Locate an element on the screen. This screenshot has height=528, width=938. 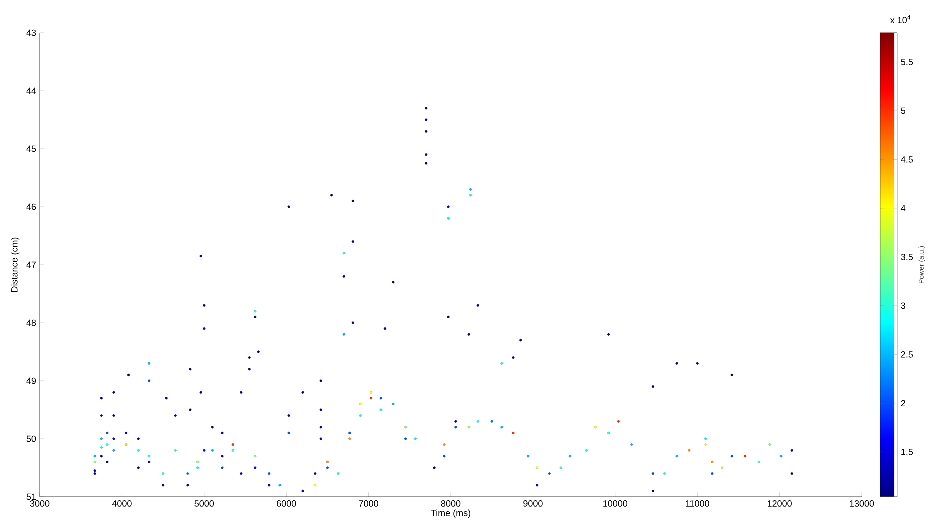
x-tick-label: 3000 is located at coordinates (40, 503).